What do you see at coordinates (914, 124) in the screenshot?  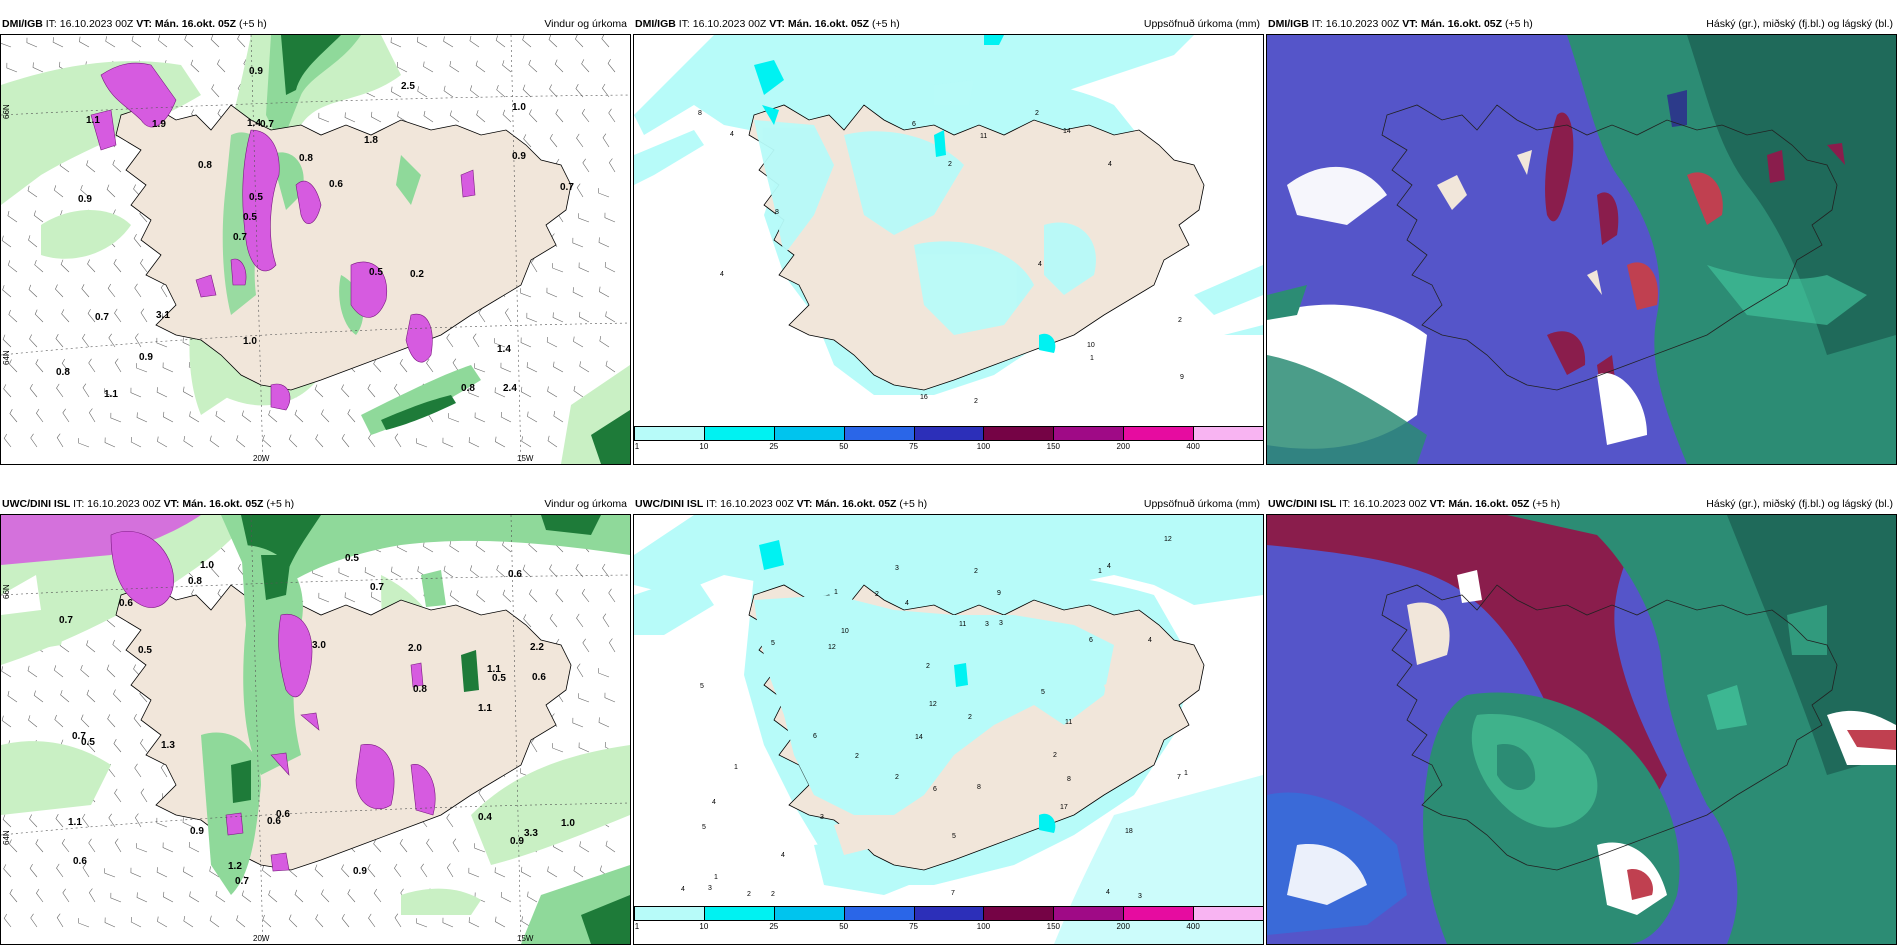 I see `value-label: 6` at bounding box center [914, 124].